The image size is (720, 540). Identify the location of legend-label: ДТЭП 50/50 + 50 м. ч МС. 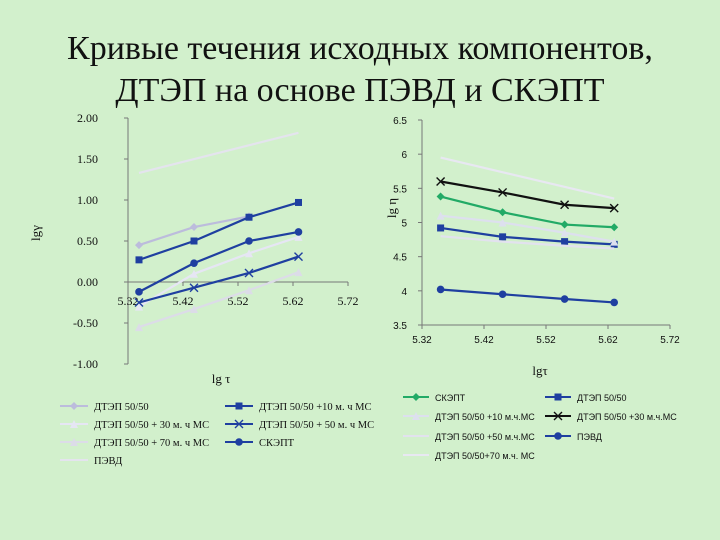
(316, 425).